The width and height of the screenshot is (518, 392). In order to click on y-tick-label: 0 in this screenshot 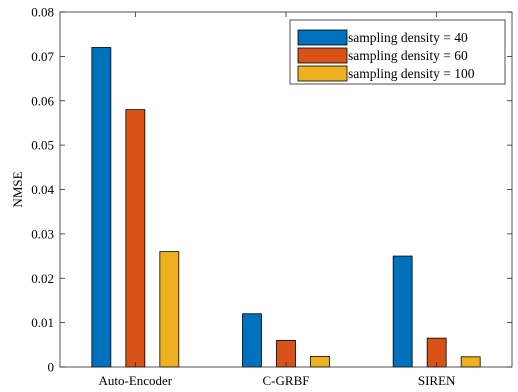, I will do `click(51, 367)`.